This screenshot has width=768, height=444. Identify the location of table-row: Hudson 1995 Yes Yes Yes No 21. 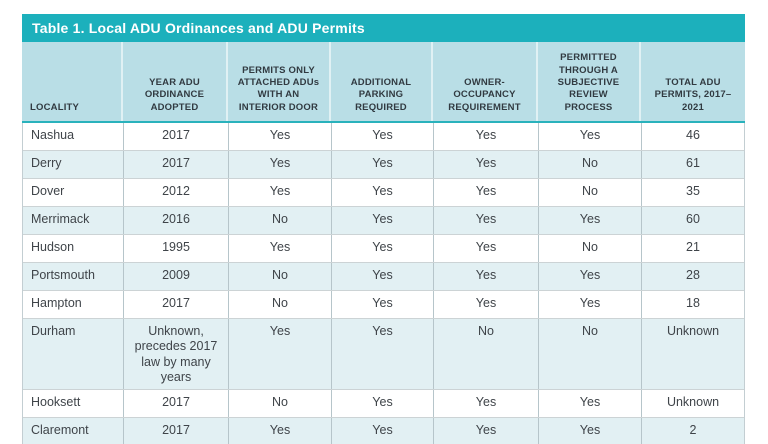
(383, 249).